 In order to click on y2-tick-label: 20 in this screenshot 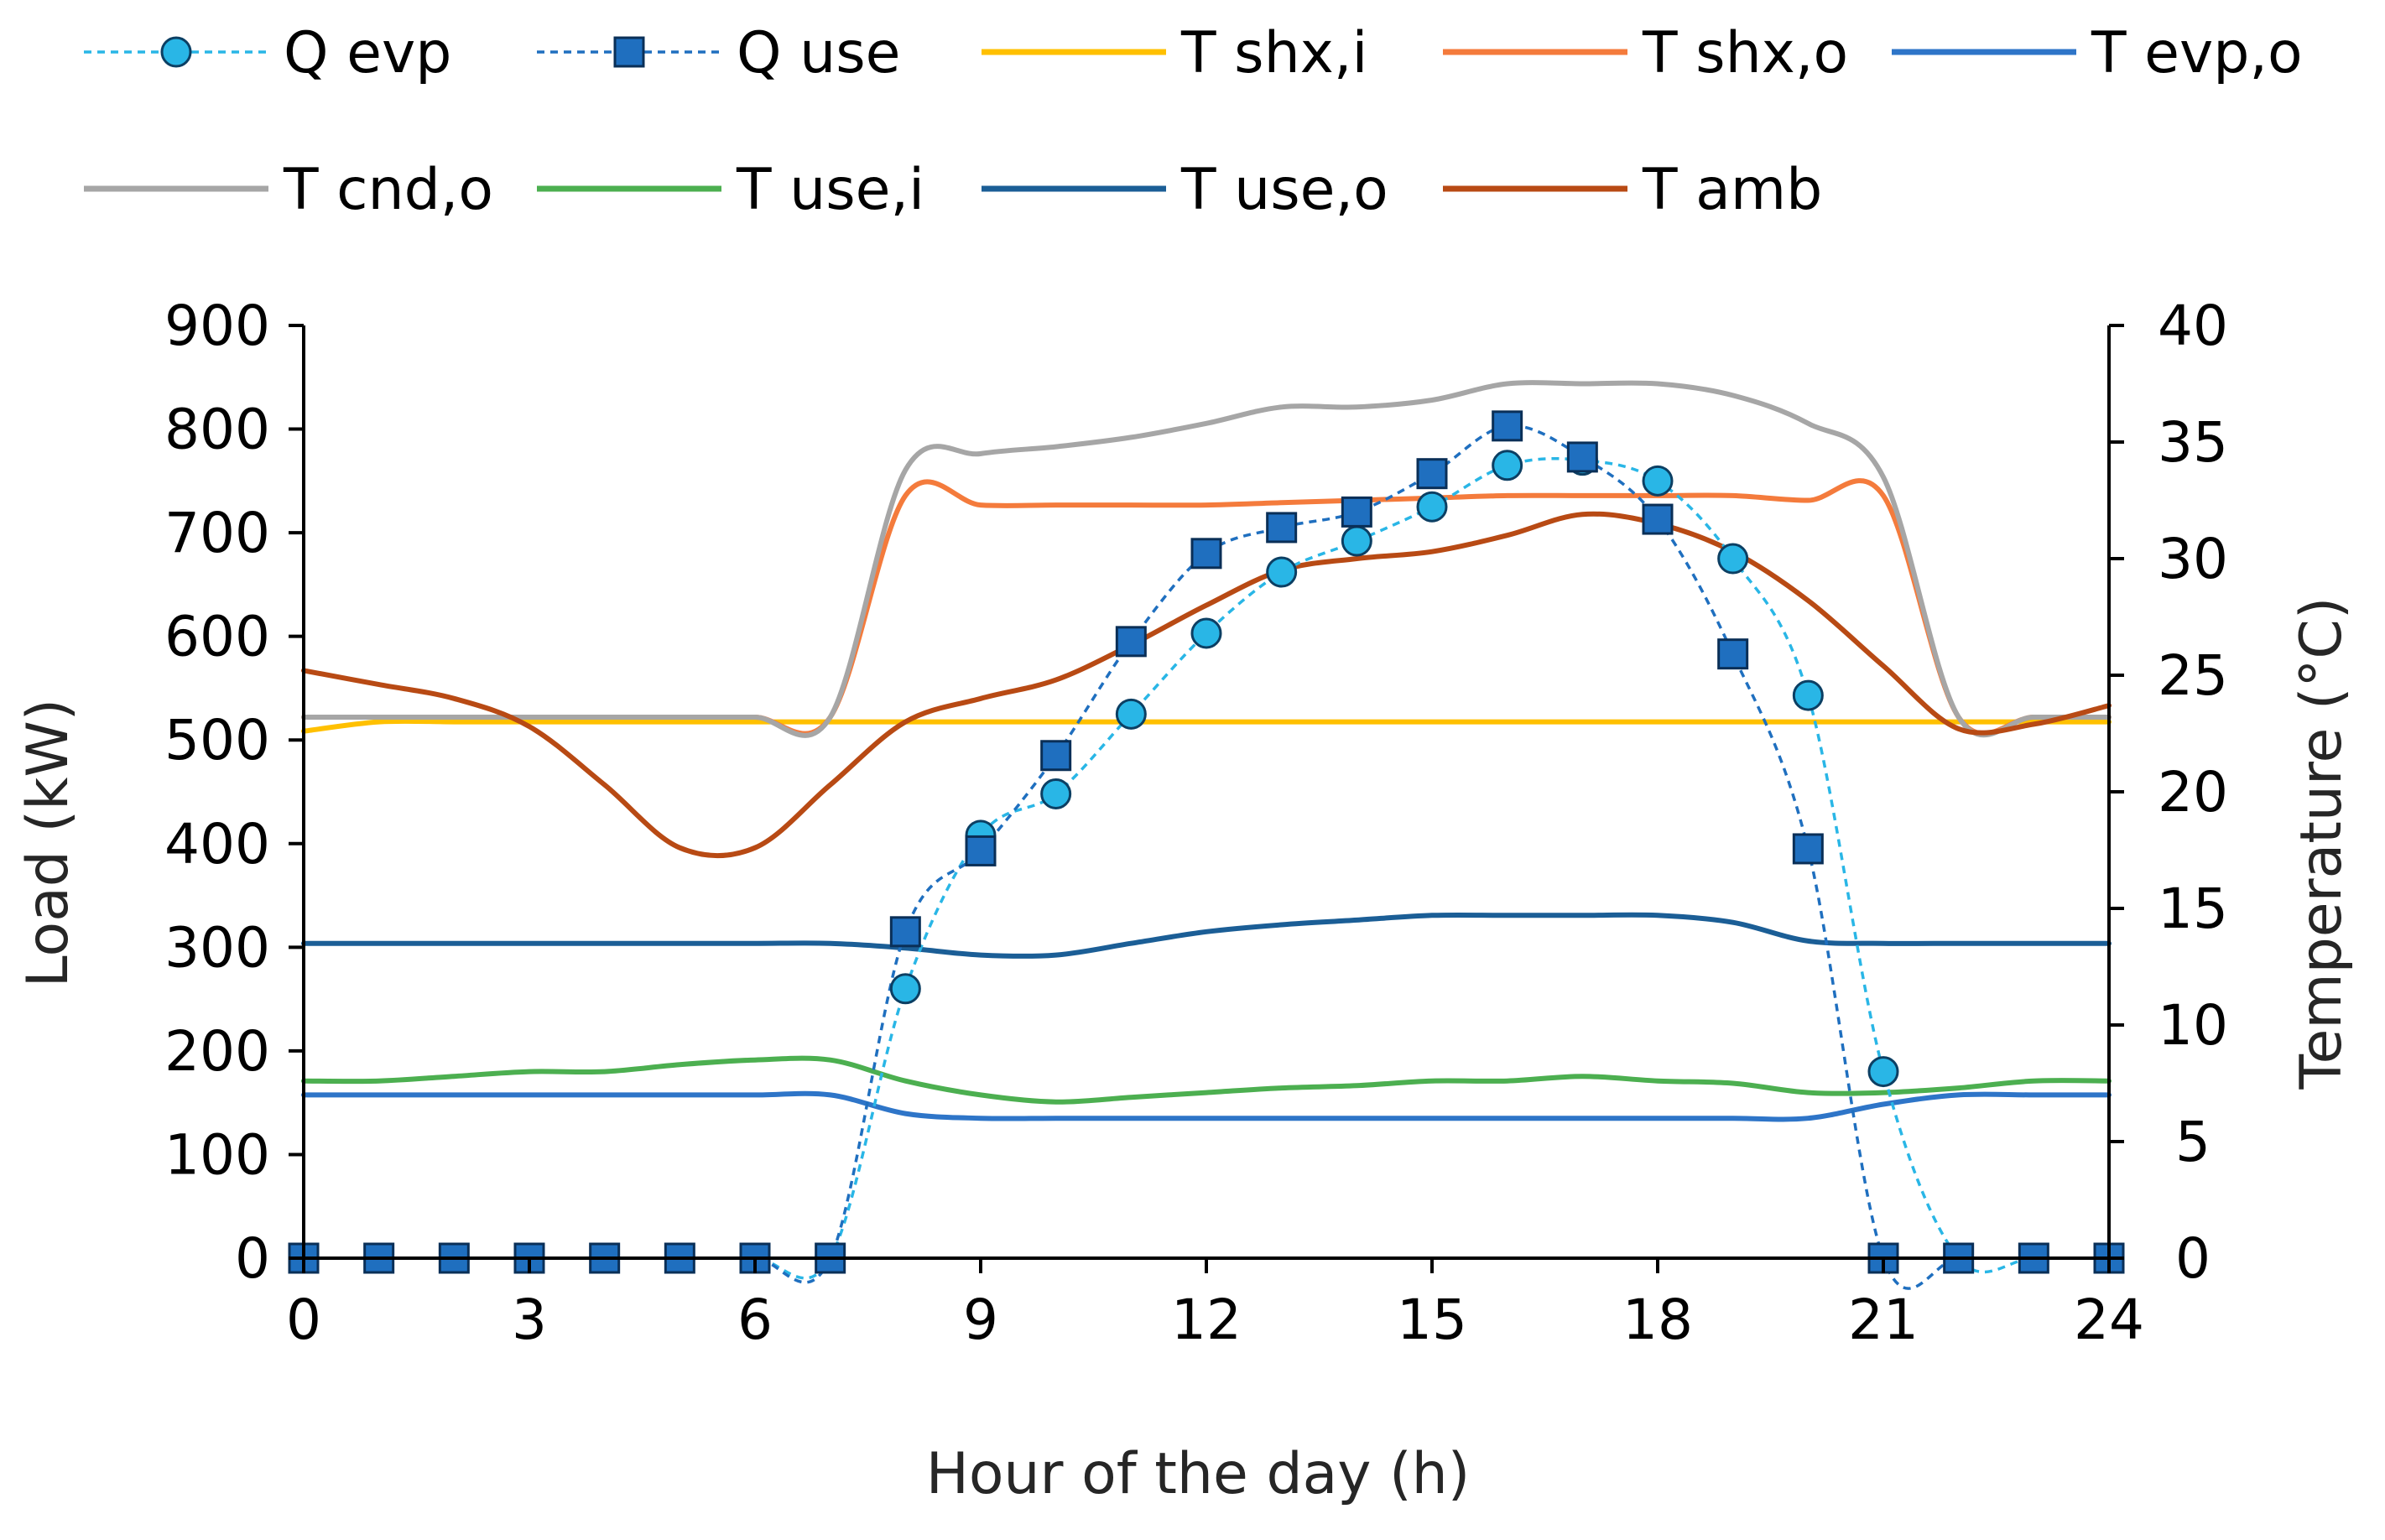, I will do `click(2193, 793)`.